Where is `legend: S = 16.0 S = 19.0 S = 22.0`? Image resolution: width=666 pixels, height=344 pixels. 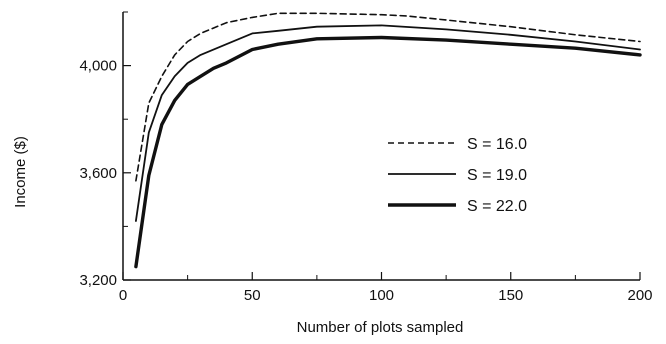 legend: S = 16.0 S = 19.0 S = 22.0 is located at coordinates (457, 175).